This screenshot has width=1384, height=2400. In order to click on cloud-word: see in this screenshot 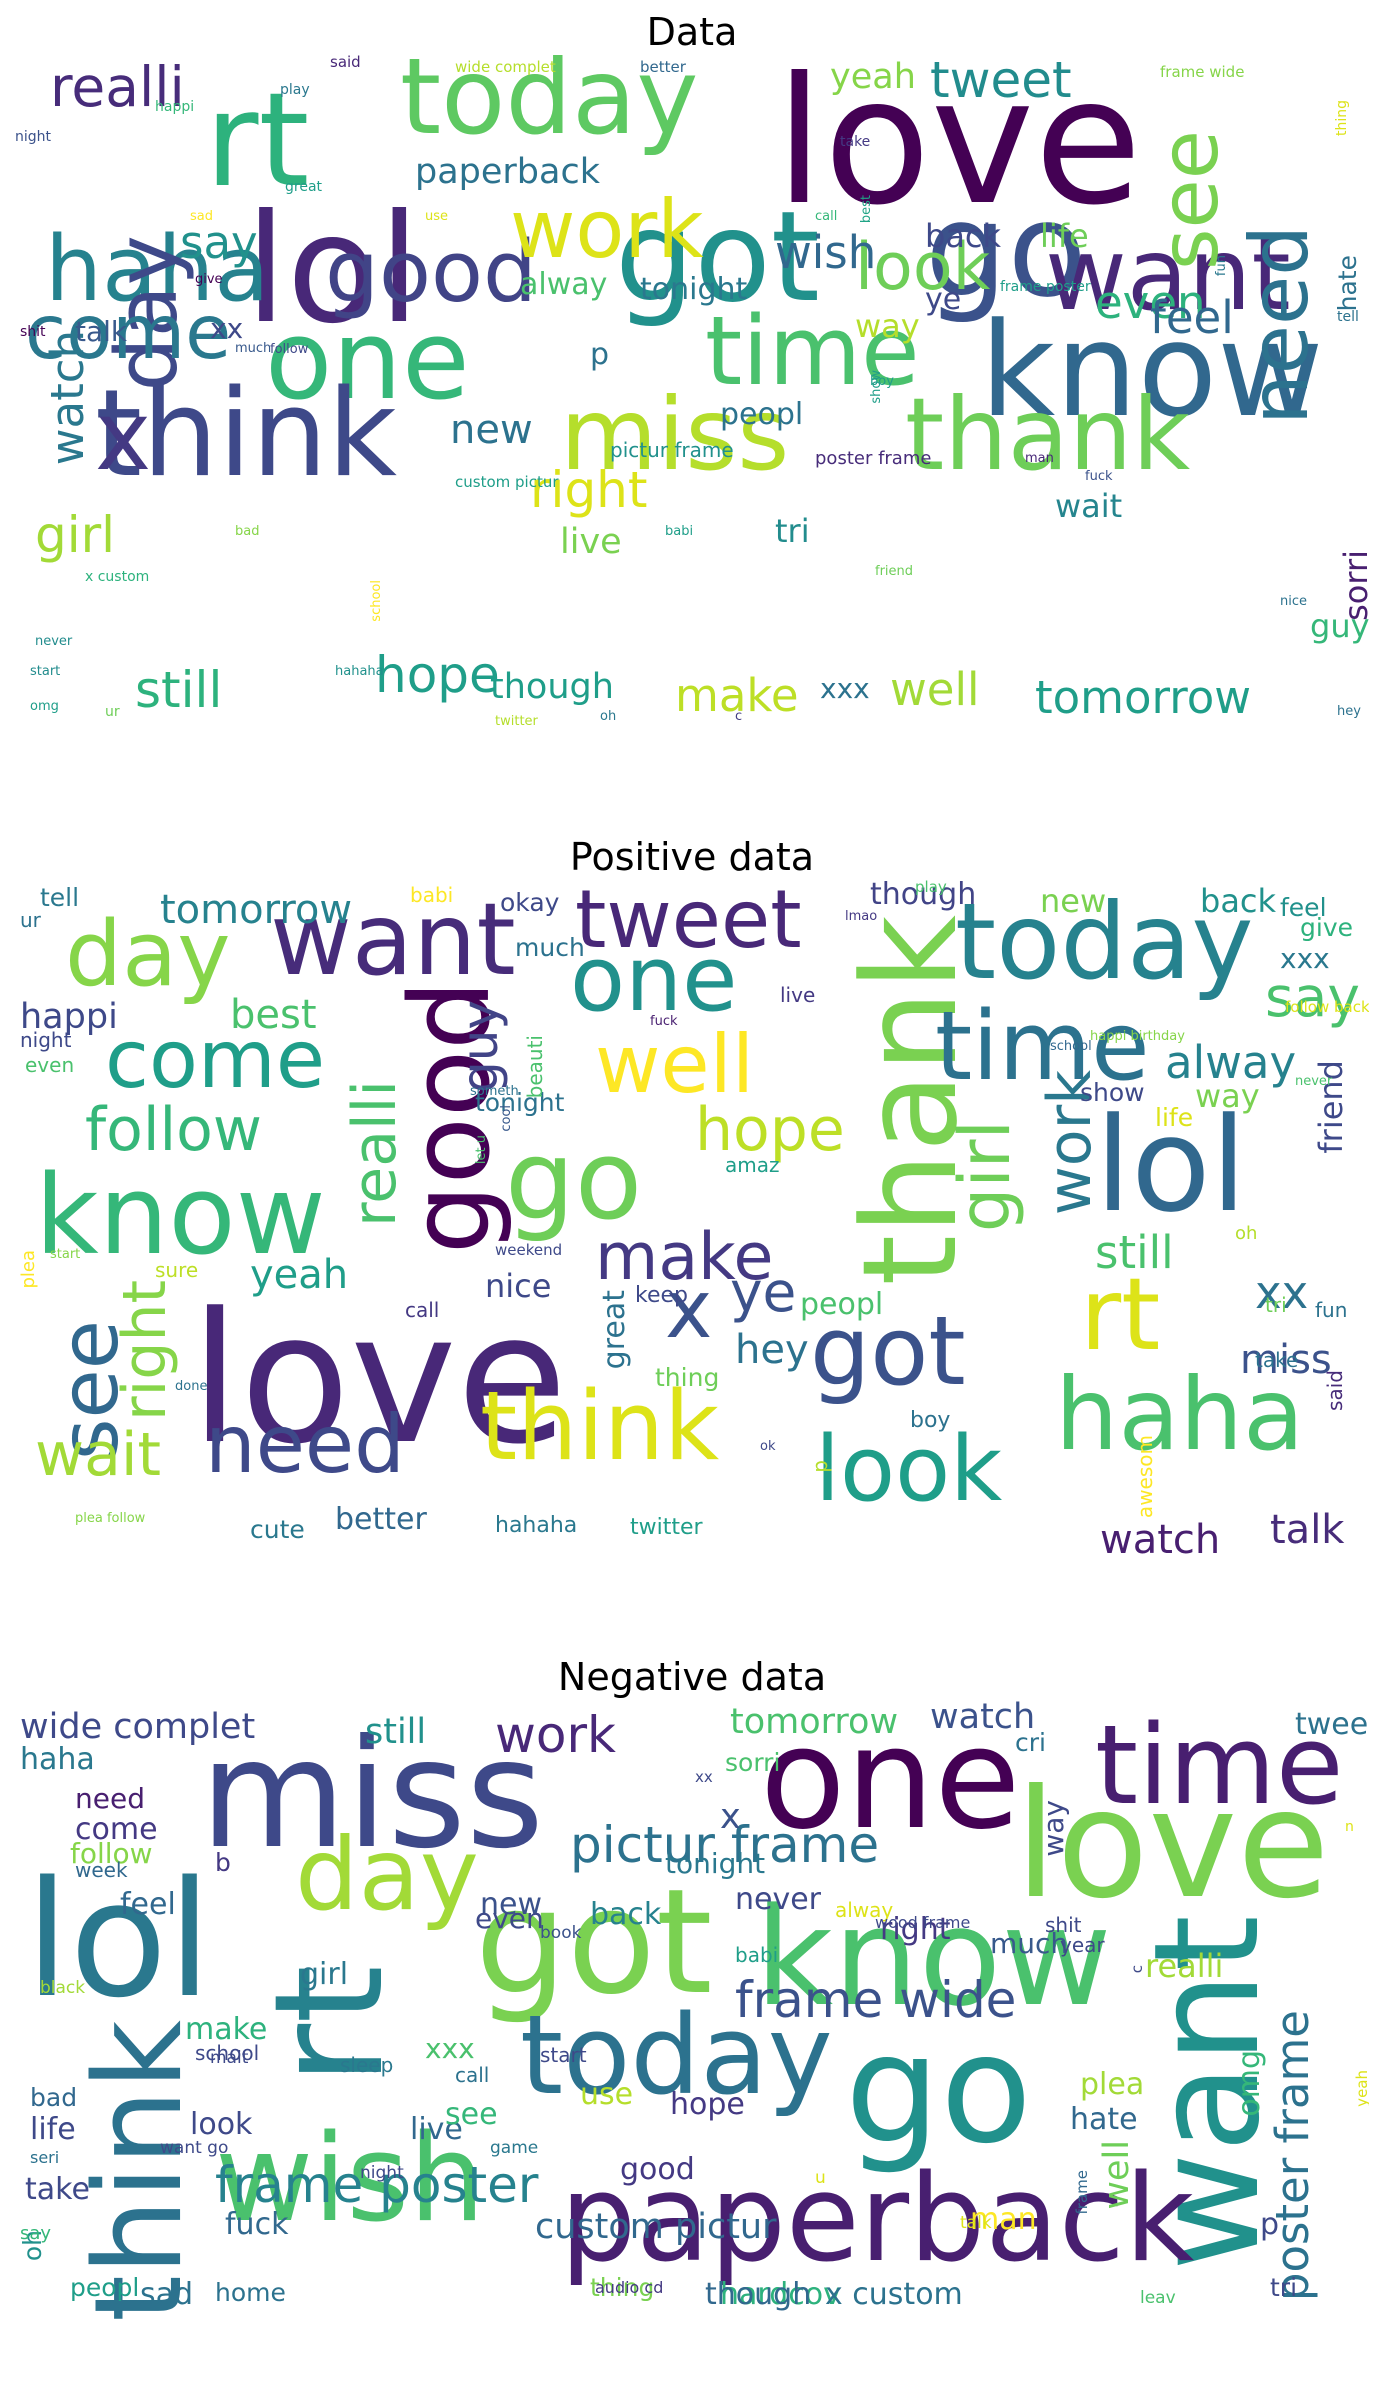, I will do `click(471, 2114)`.